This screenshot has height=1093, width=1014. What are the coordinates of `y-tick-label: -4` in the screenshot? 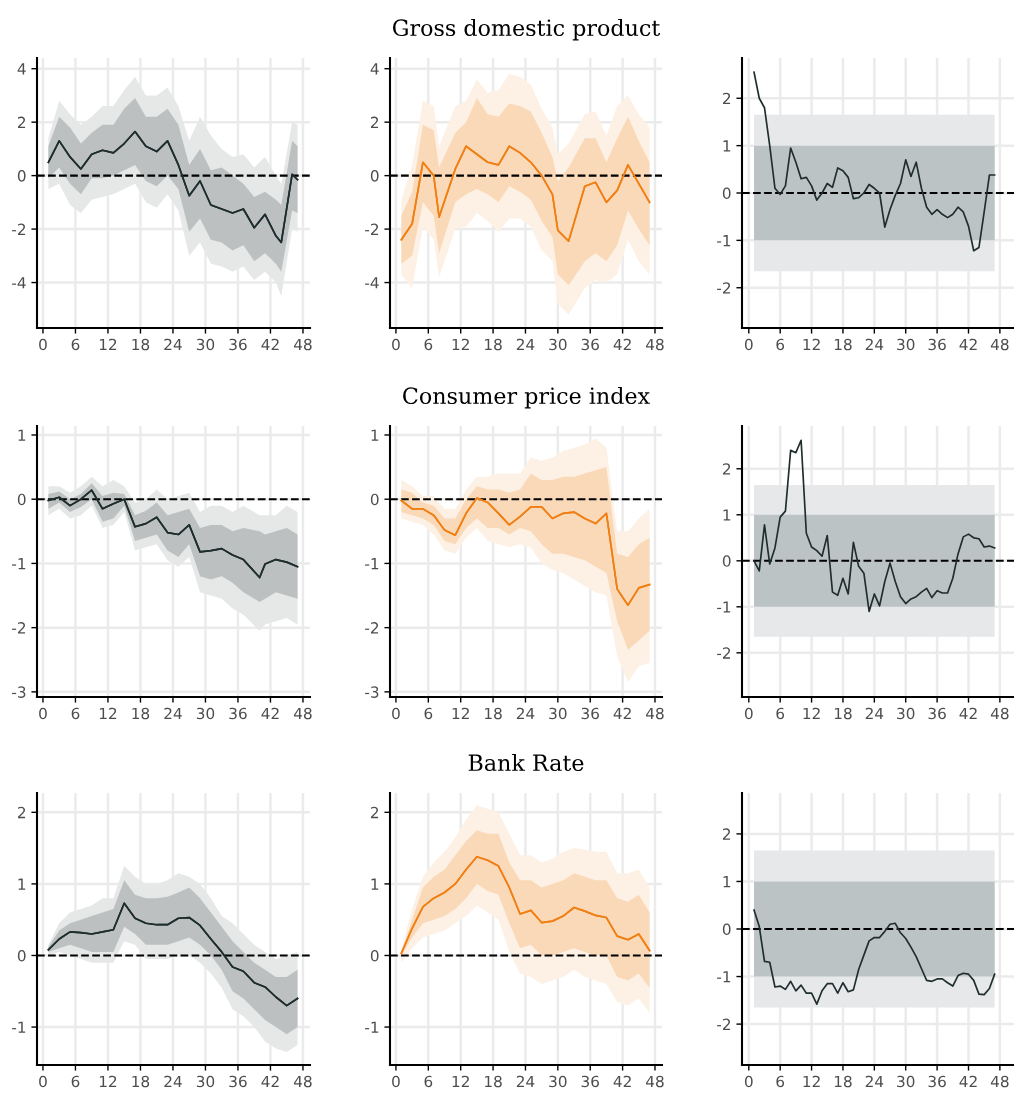 It's located at (19, 283).